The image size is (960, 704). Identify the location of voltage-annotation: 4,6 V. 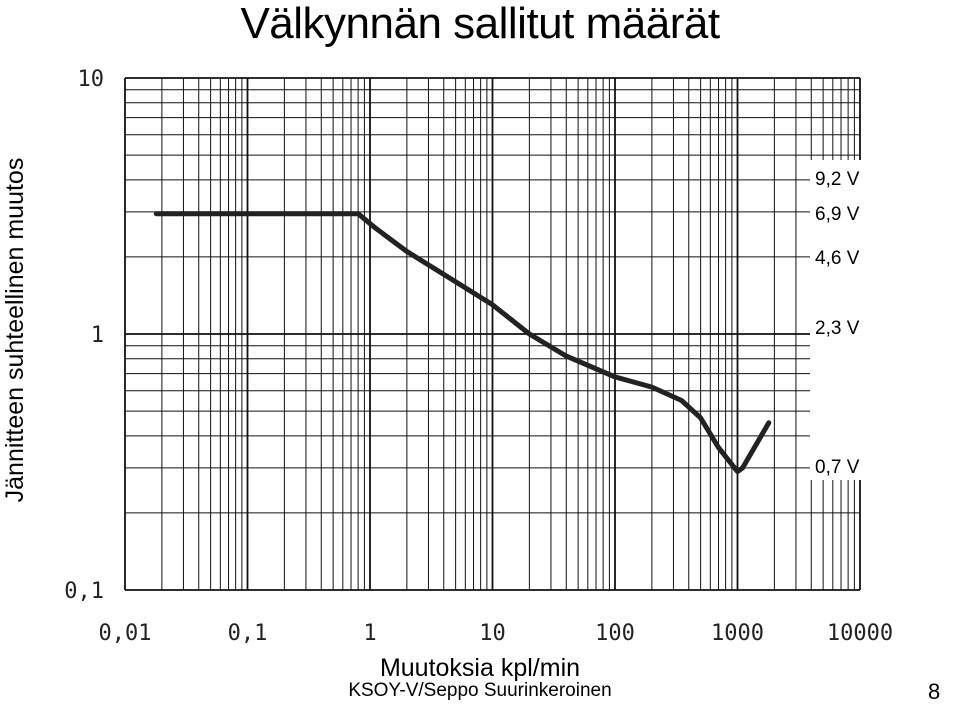
(837, 258).